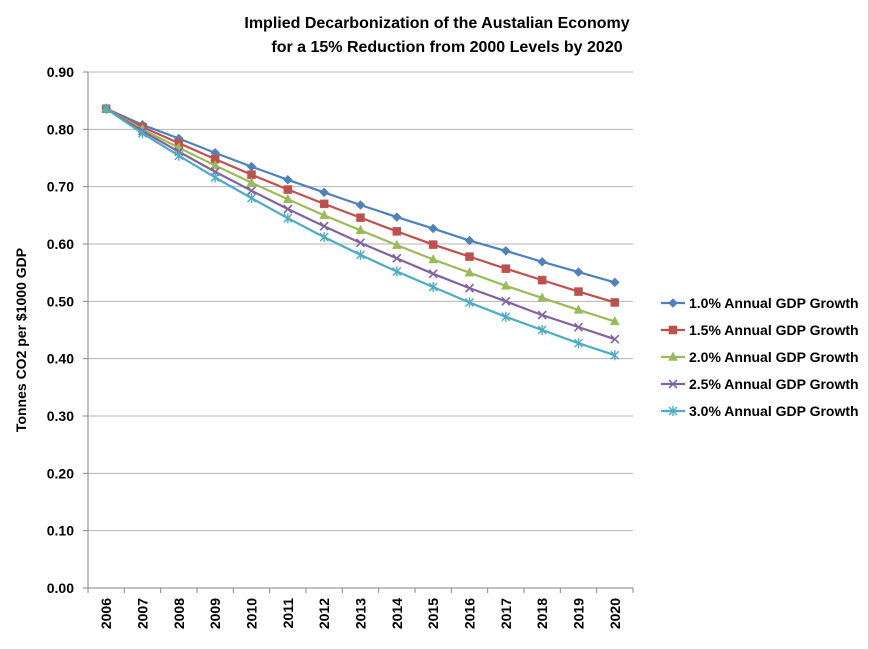 The width and height of the screenshot is (869, 650). What do you see at coordinates (60, 359) in the screenshot?
I see `y-tick-label: 0.40` at bounding box center [60, 359].